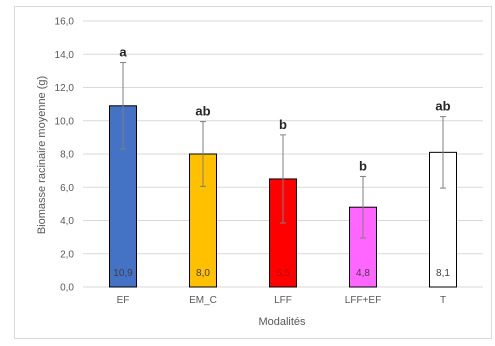  What do you see at coordinates (65, 88) in the screenshot?
I see `y-tick-label: 12,0` at bounding box center [65, 88].